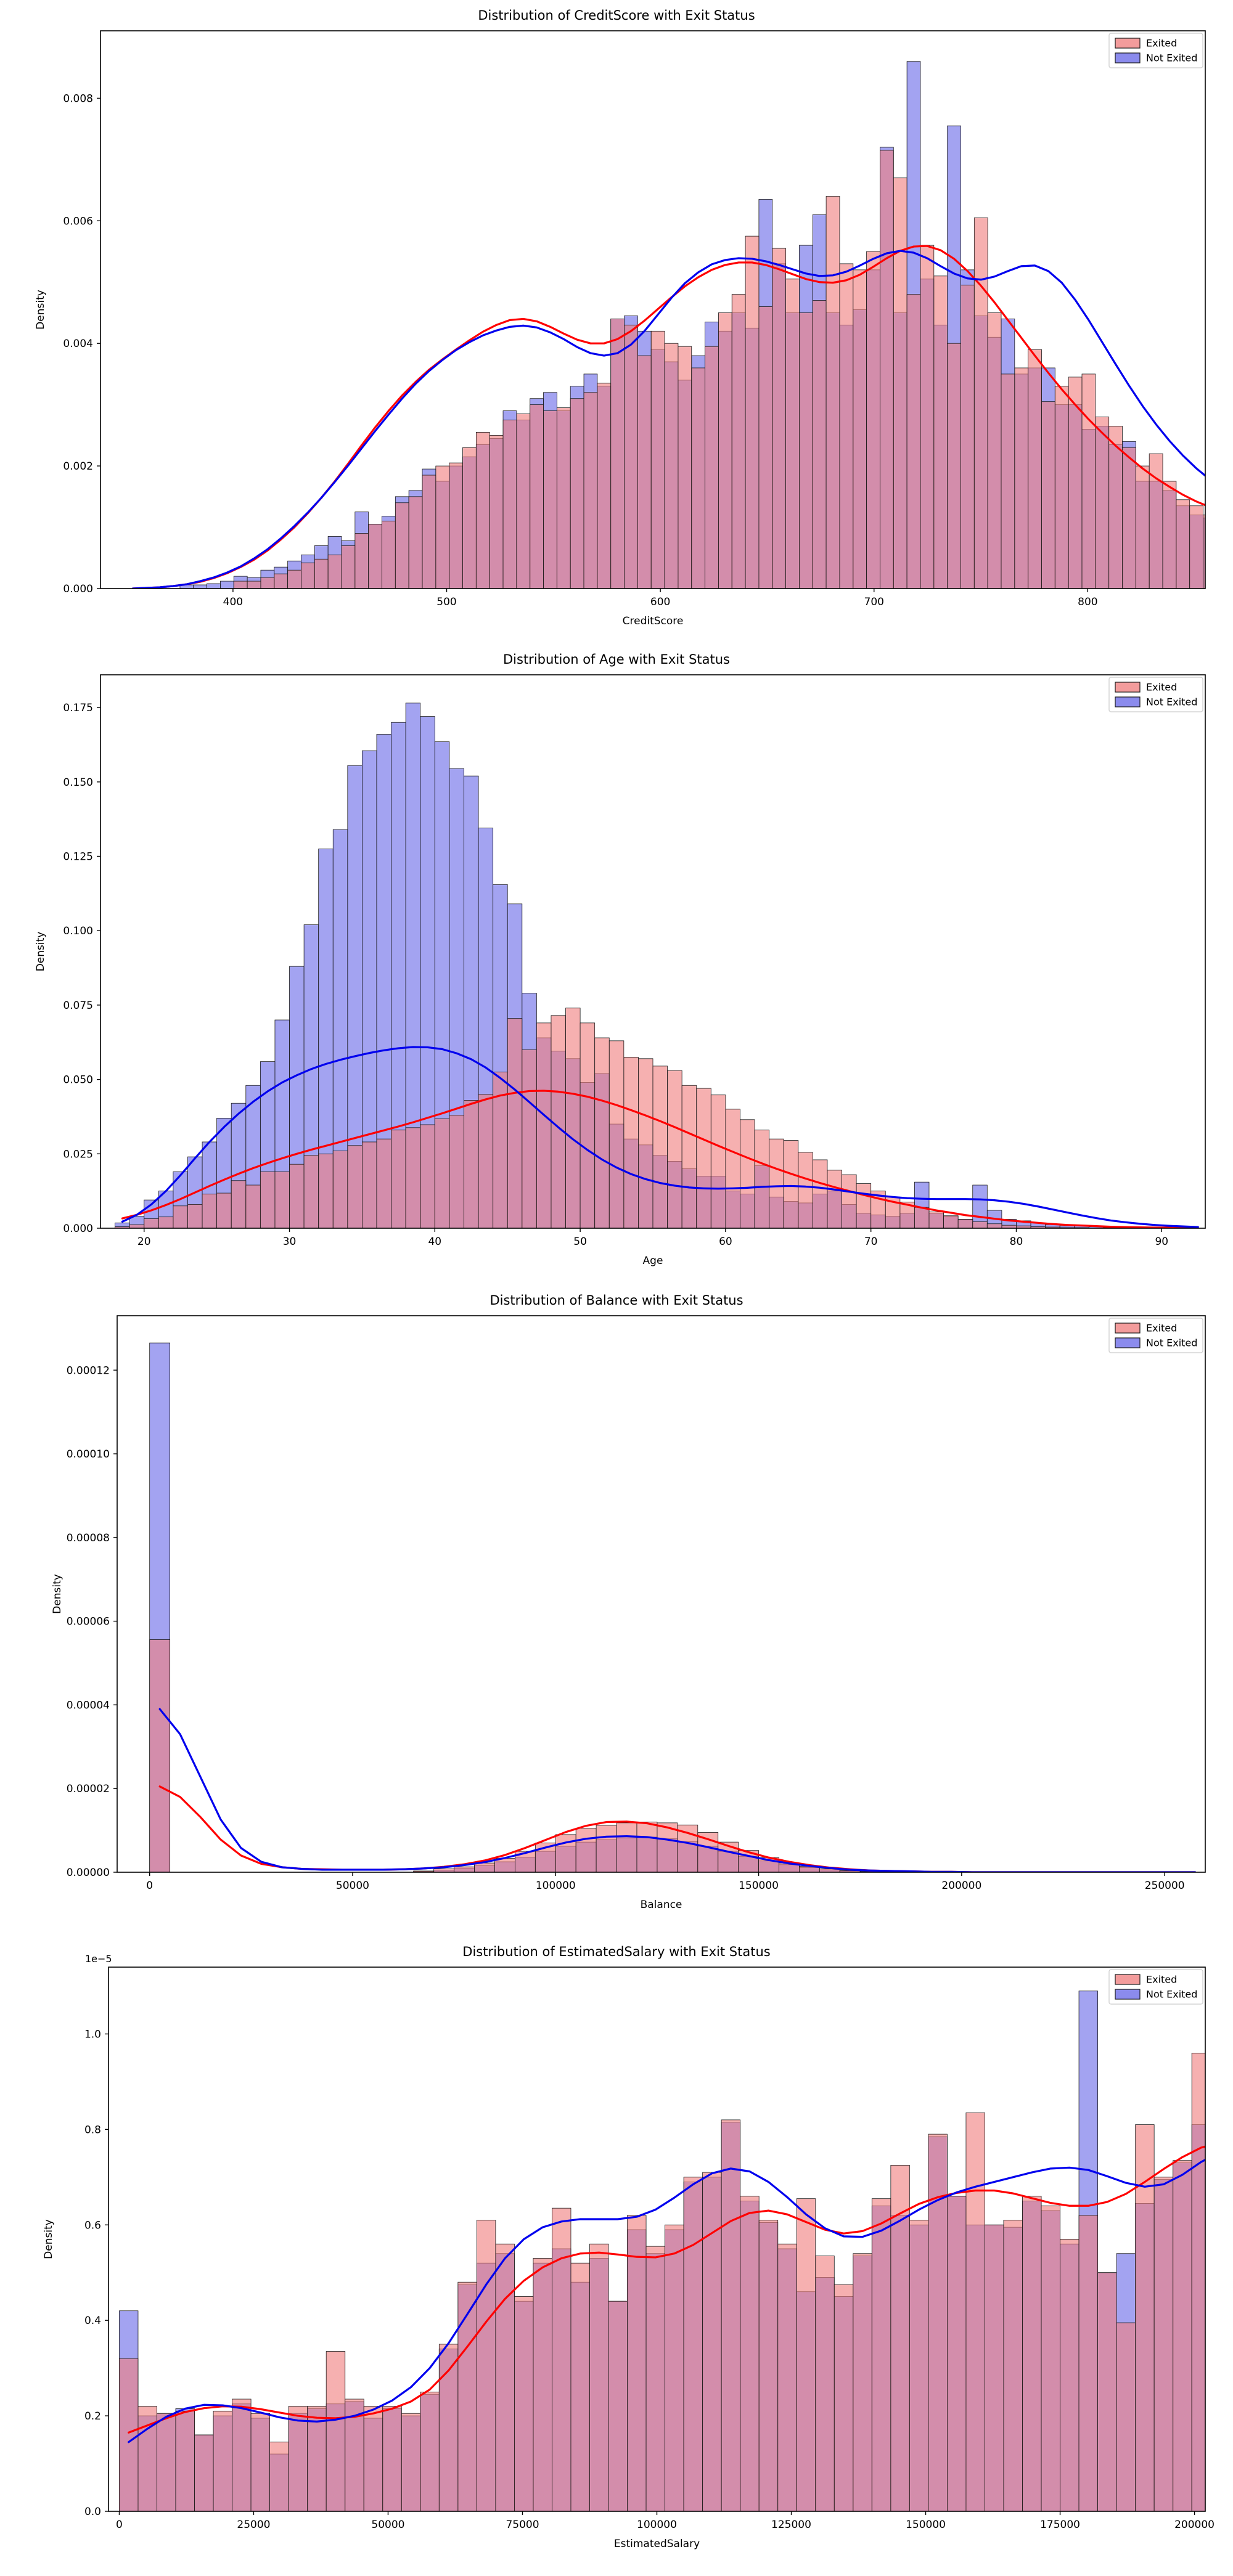 This screenshot has height=2576, width=1233. What do you see at coordinates (653, 1261) in the screenshot?
I see `x-axis-label: Age` at bounding box center [653, 1261].